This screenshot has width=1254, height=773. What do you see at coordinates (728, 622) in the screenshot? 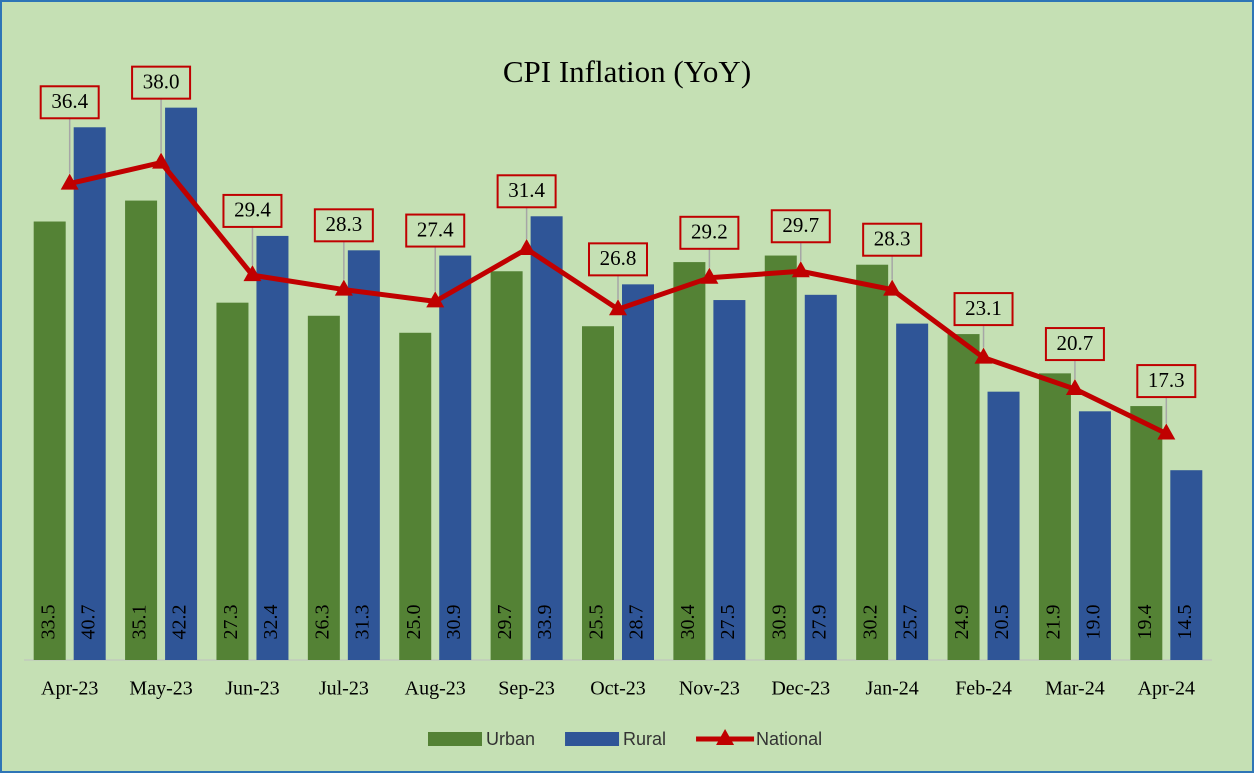
I see `bar-value-label: 27.5` at bounding box center [728, 622].